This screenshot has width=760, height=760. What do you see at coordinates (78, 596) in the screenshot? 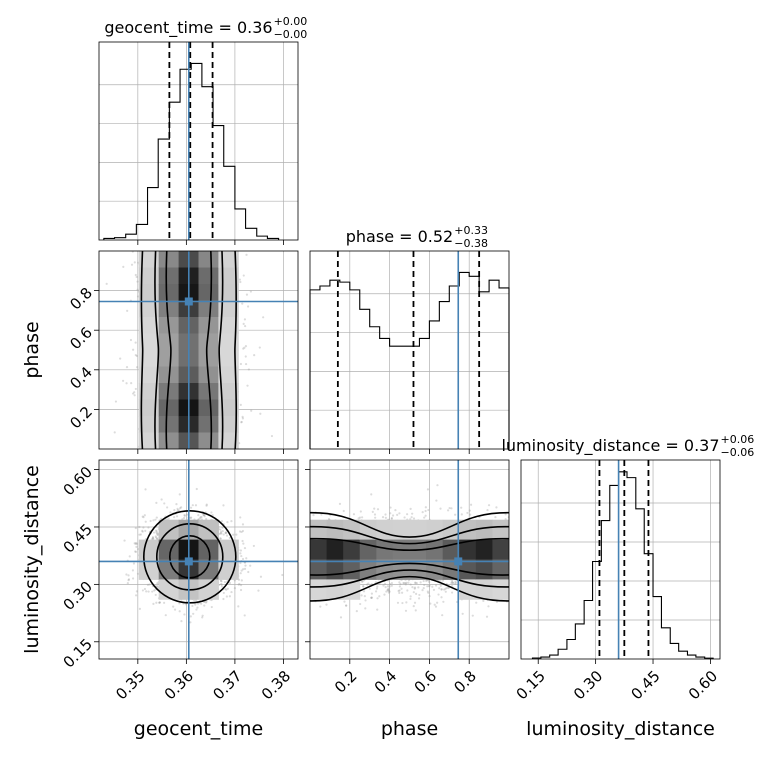
I see `geocent_time-vs-luminosity_distance-ytick-label-1: 0.30` at bounding box center [78, 596].